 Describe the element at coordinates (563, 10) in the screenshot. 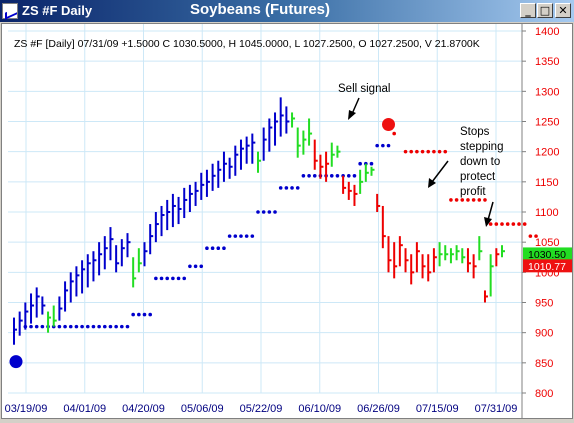

I see `close-button: ✕` at that location.